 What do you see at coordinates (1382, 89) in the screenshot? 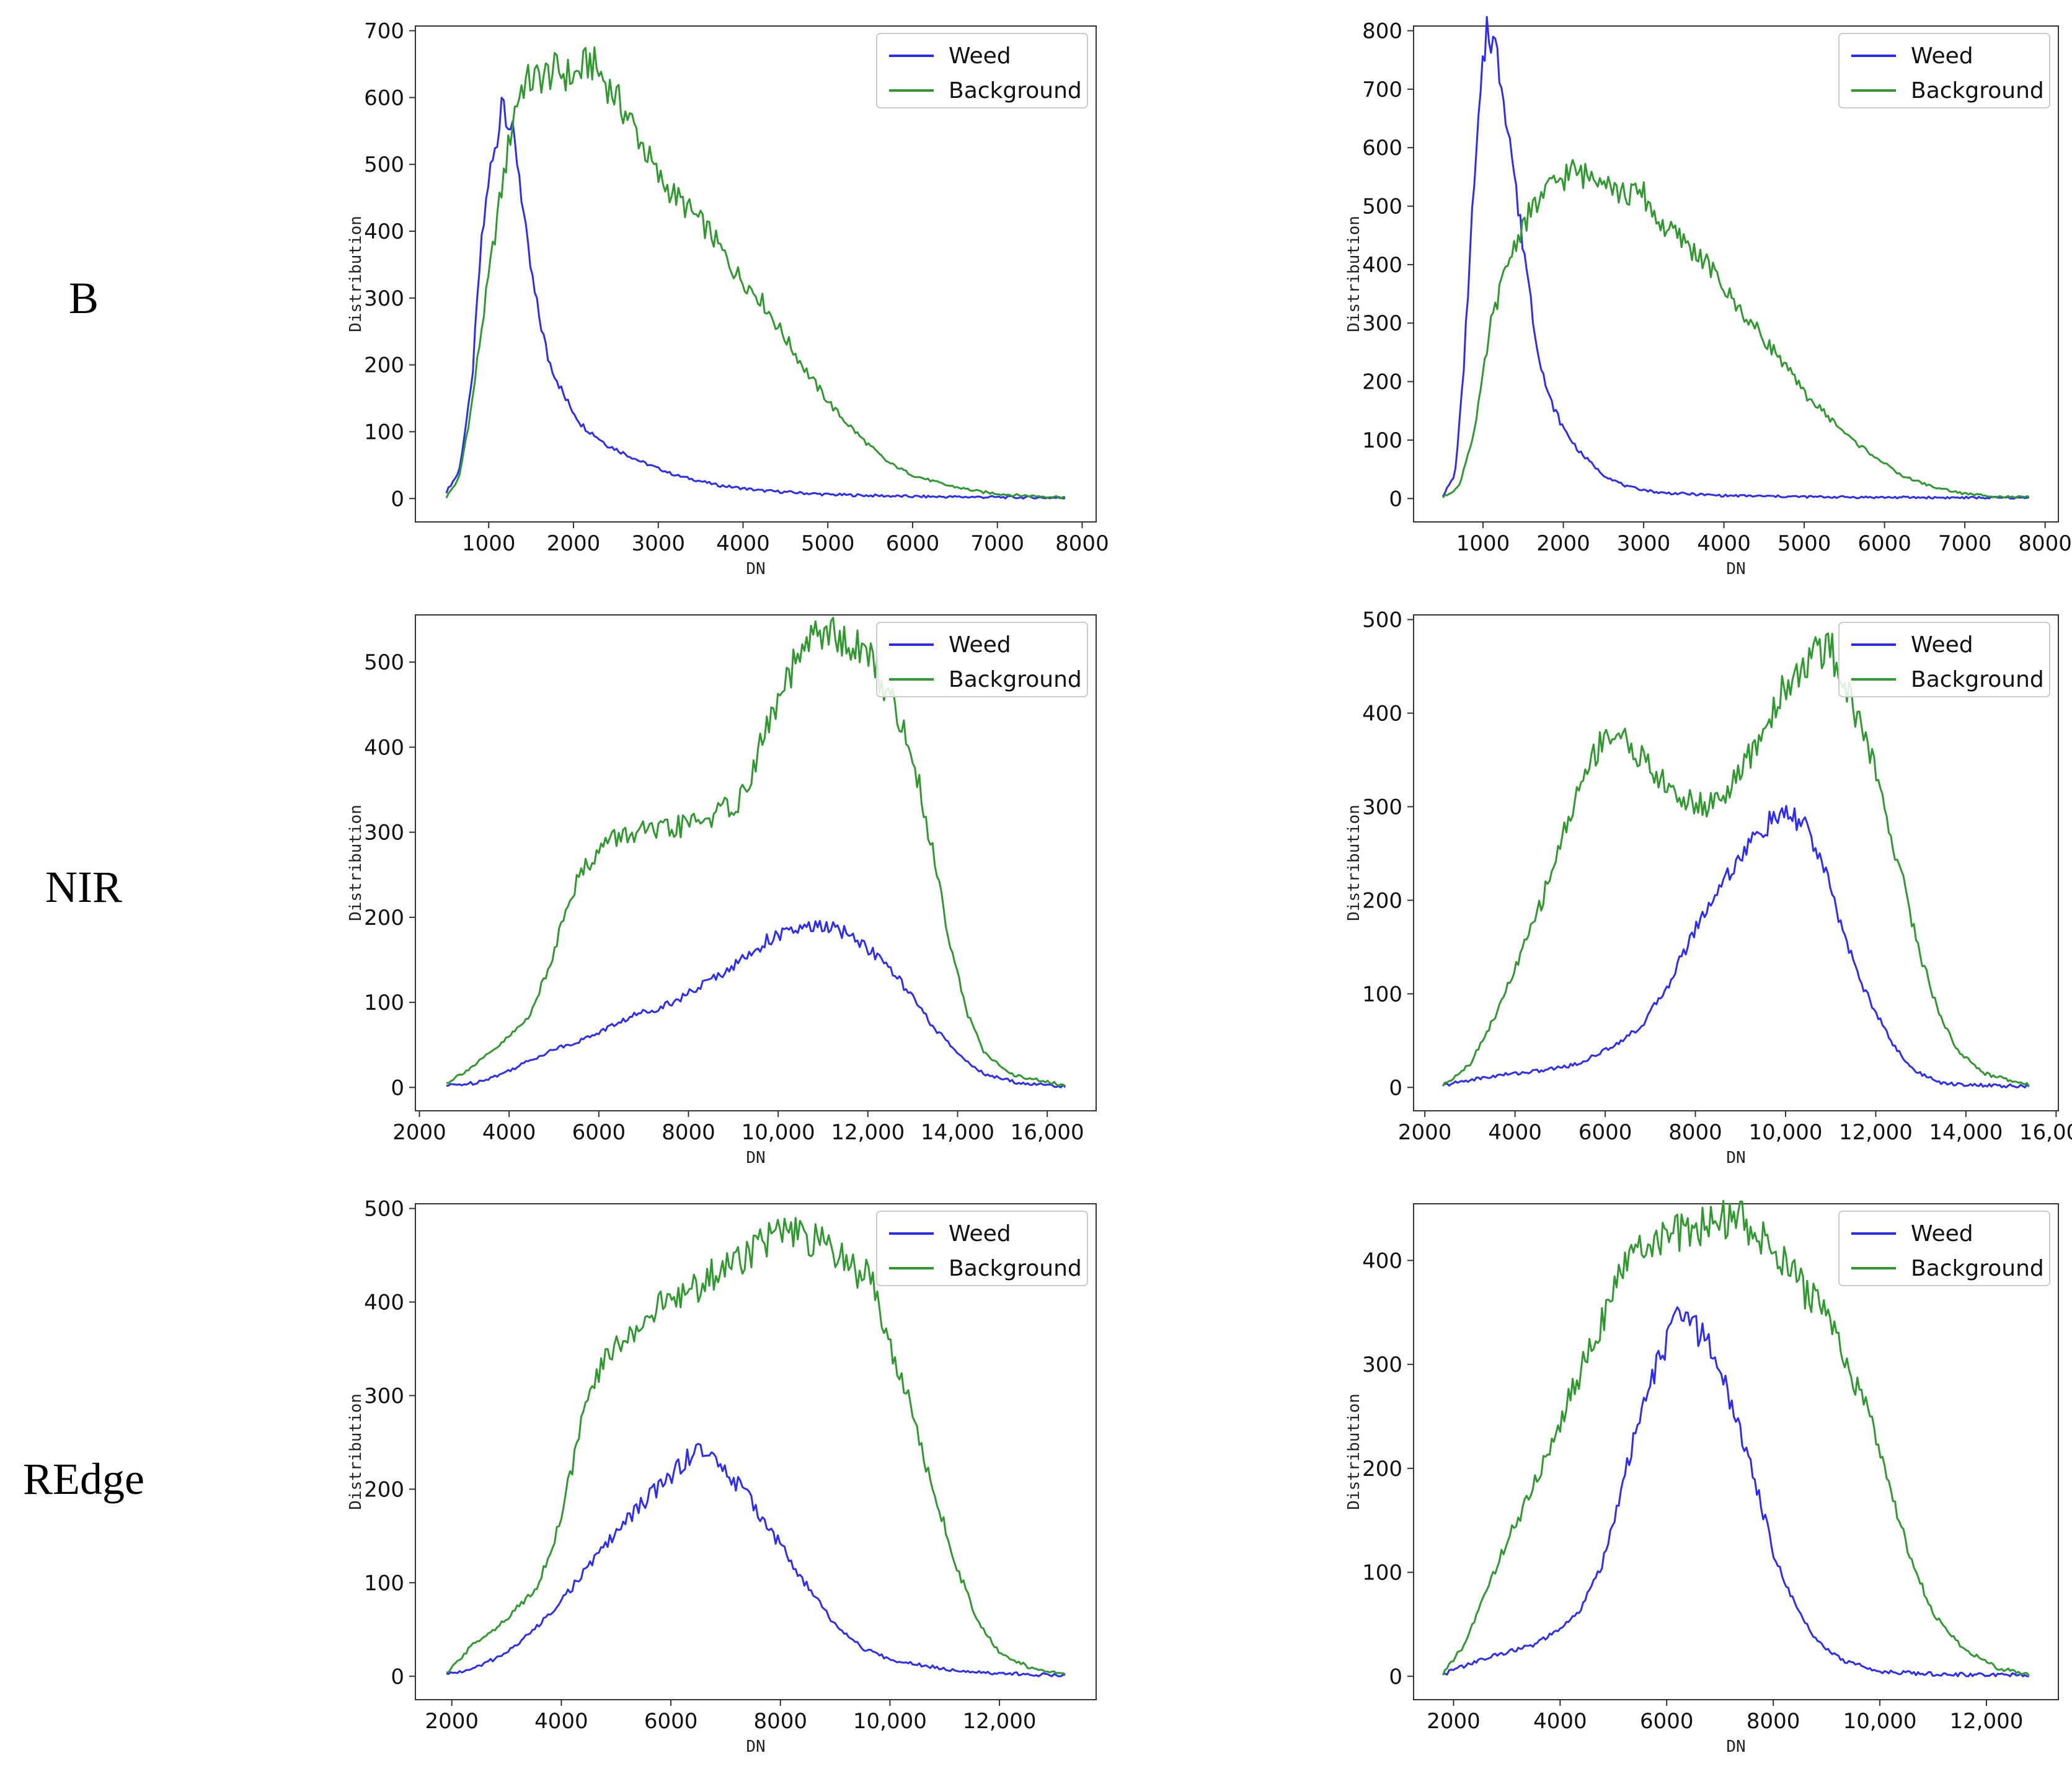
I see `y-tick-label: 700` at bounding box center [1382, 89].